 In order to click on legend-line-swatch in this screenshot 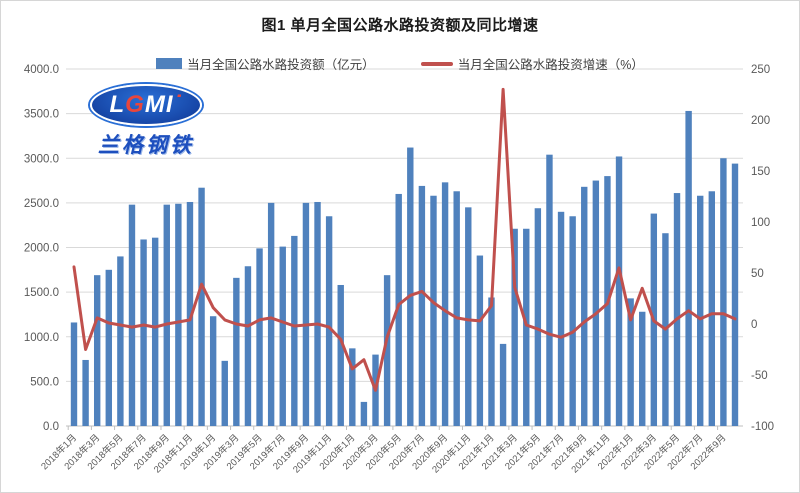, I will do `click(436, 63)`.